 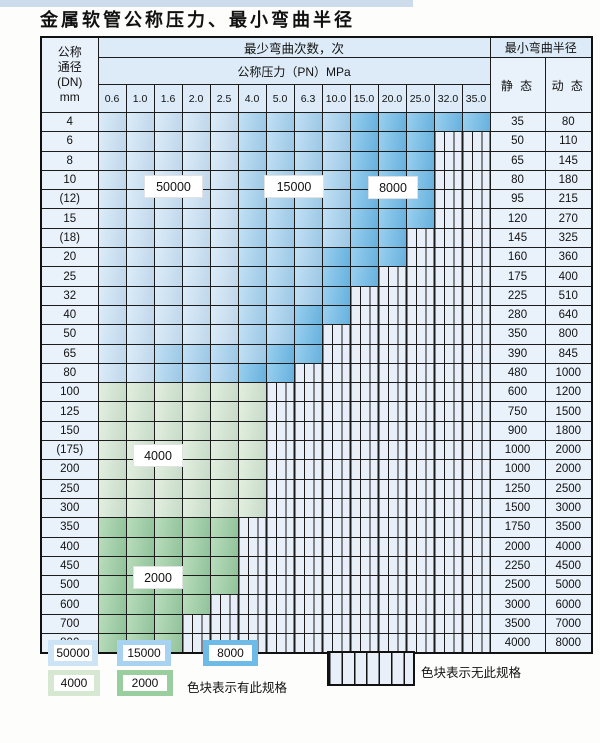 I want to click on dn-cell: (12), so click(x=69, y=199).